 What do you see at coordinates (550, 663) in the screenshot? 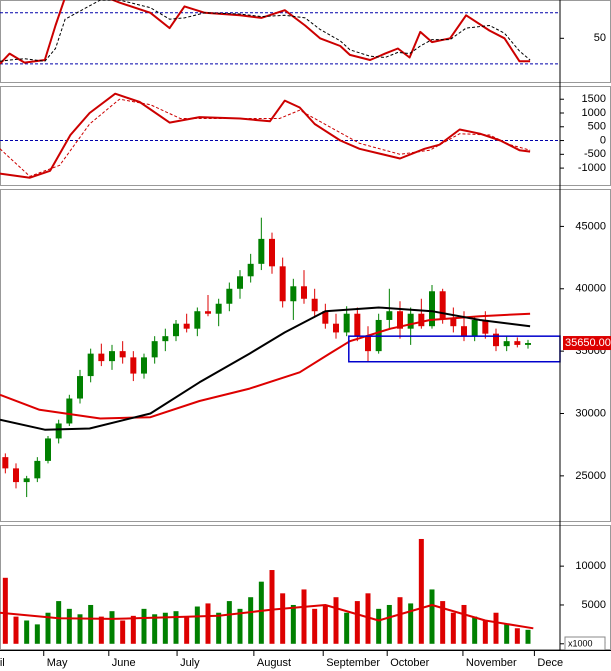
I see `x-tick-label: Dece` at bounding box center [550, 663].